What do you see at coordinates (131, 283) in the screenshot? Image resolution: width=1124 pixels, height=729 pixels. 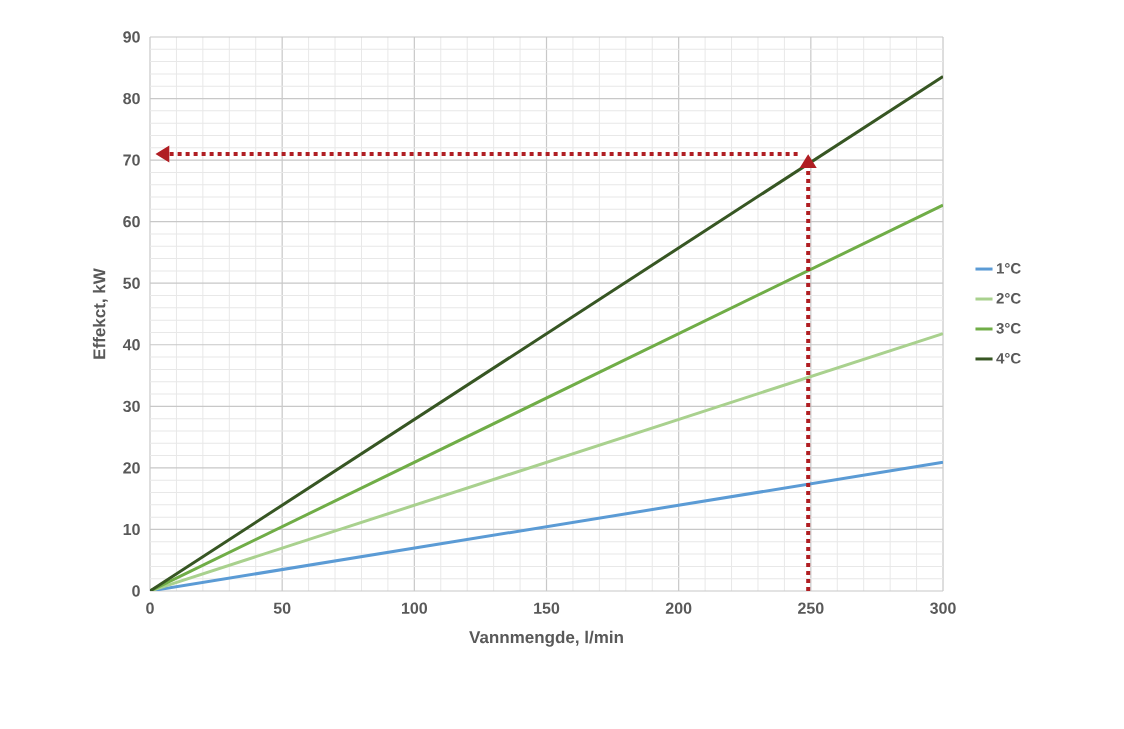 I see `y-tick-label: 50` at bounding box center [131, 283].